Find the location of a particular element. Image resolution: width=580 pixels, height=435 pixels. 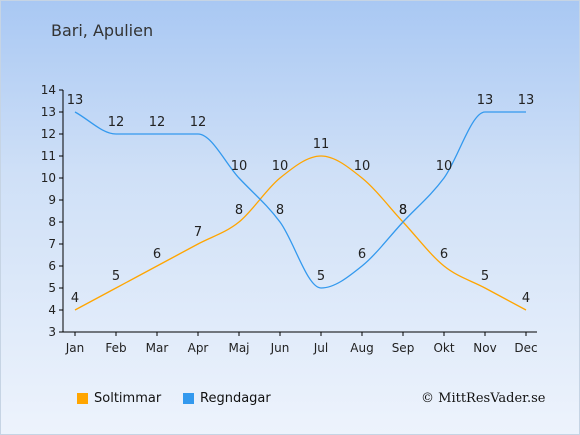

legend-label-regndagar: Regndagar is located at coordinates (235, 398).